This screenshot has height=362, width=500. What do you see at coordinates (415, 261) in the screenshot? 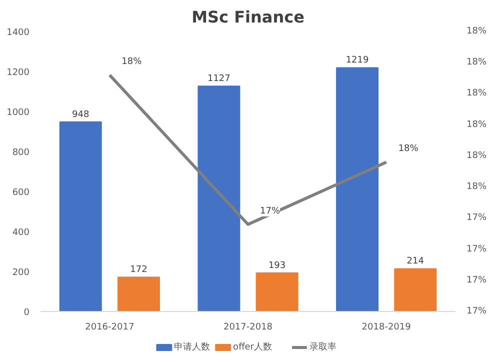
I see `data-label: 214` at bounding box center [415, 261].